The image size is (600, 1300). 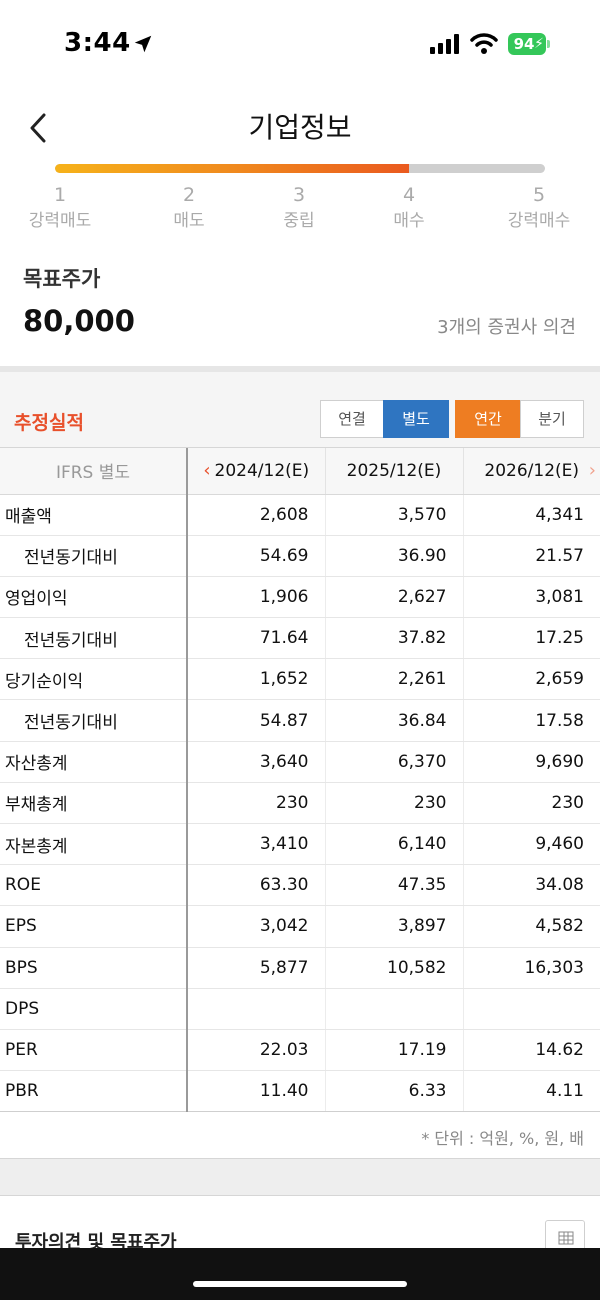 I want to click on row-label: ROE, so click(x=94, y=885).